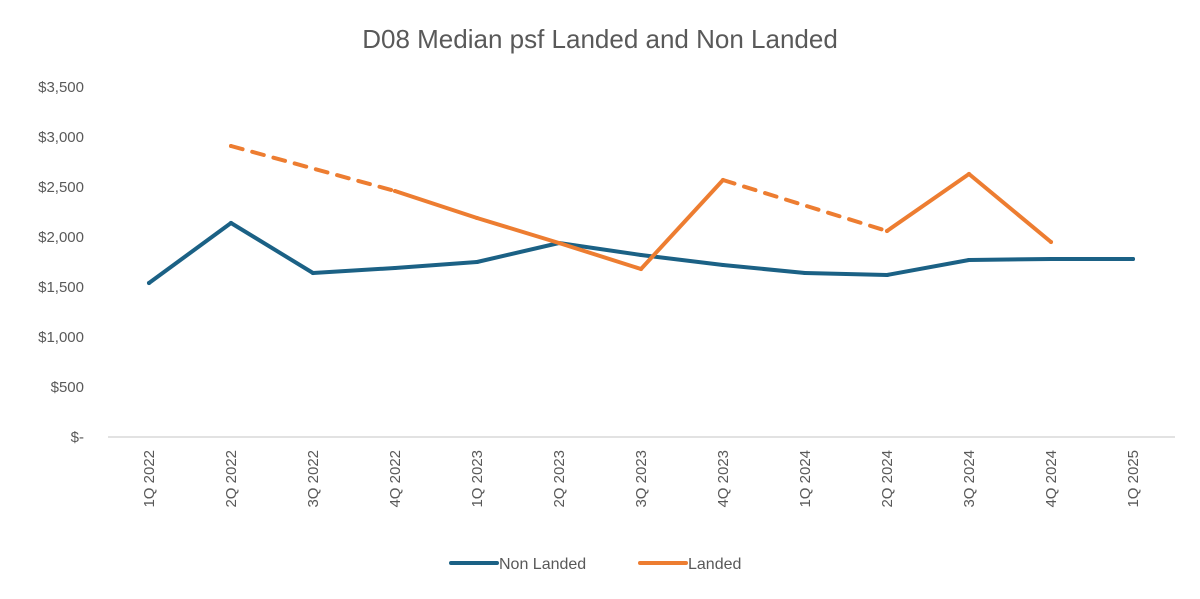 This screenshot has width=1200, height=599. Describe the element at coordinates (67, 387) in the screenshot. I see `y-tick-label: $500` at that location.